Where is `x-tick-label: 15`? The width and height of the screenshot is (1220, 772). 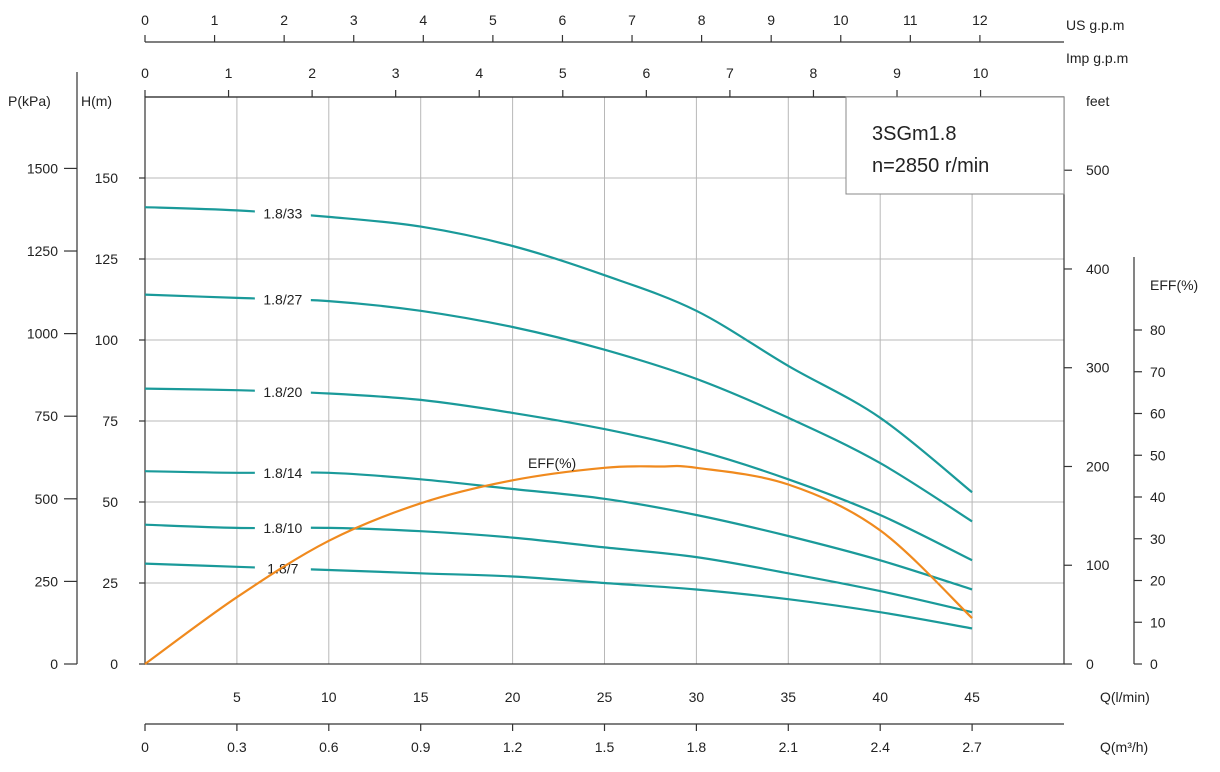
x-tick-label: 15 is located at coordinates (421, 697).